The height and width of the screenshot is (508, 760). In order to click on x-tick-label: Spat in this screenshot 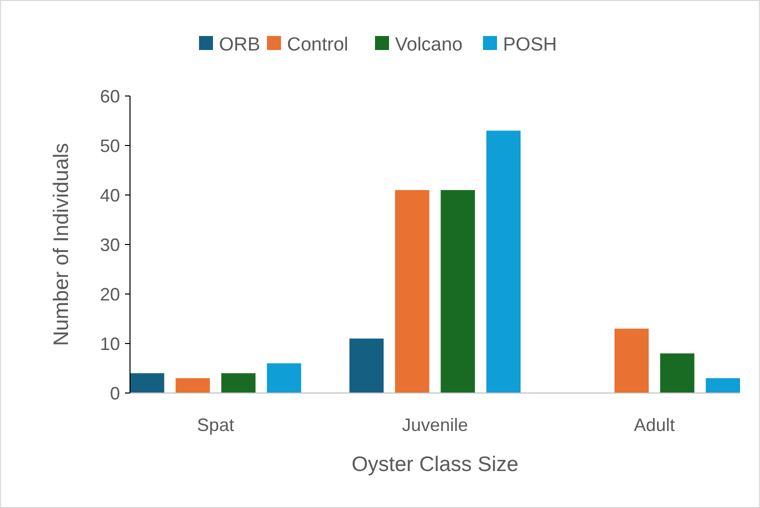, I will do `click(215, 425)`.